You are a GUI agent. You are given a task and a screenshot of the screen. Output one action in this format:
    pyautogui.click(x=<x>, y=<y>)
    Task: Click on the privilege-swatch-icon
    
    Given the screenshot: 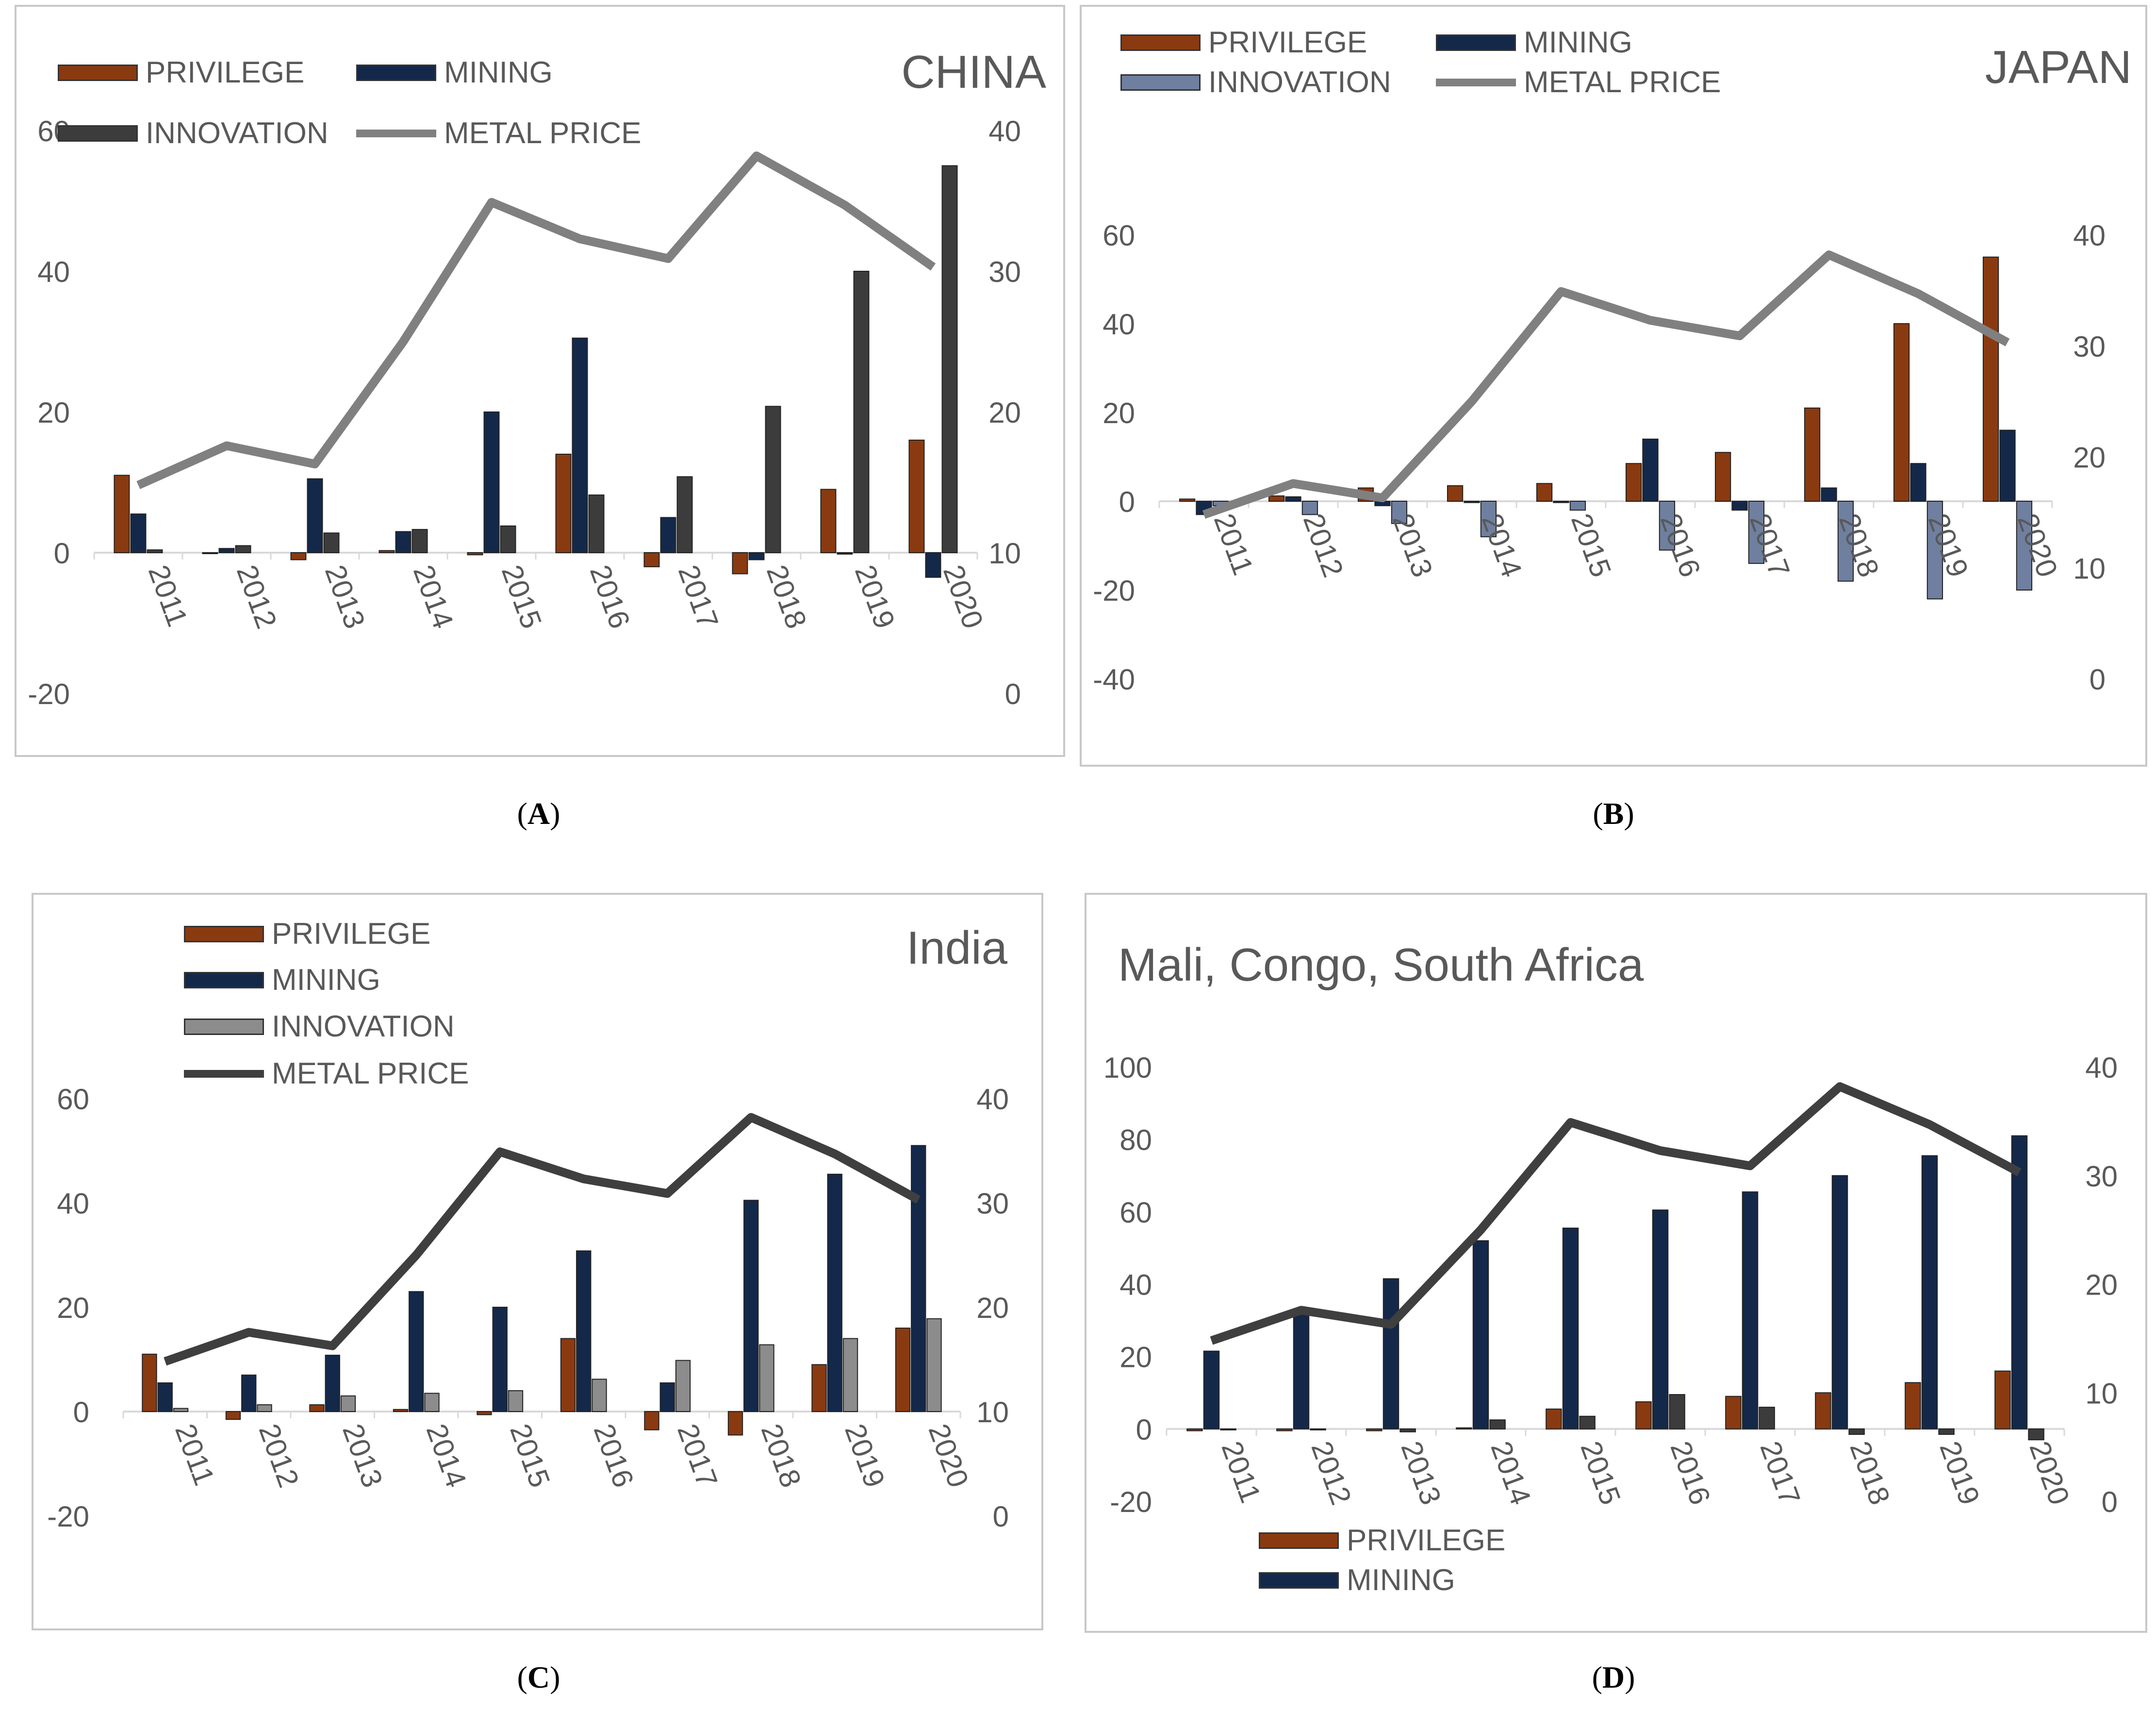 What is the action you would take?
    pyautogui.click(x=1299, y=1540)
    